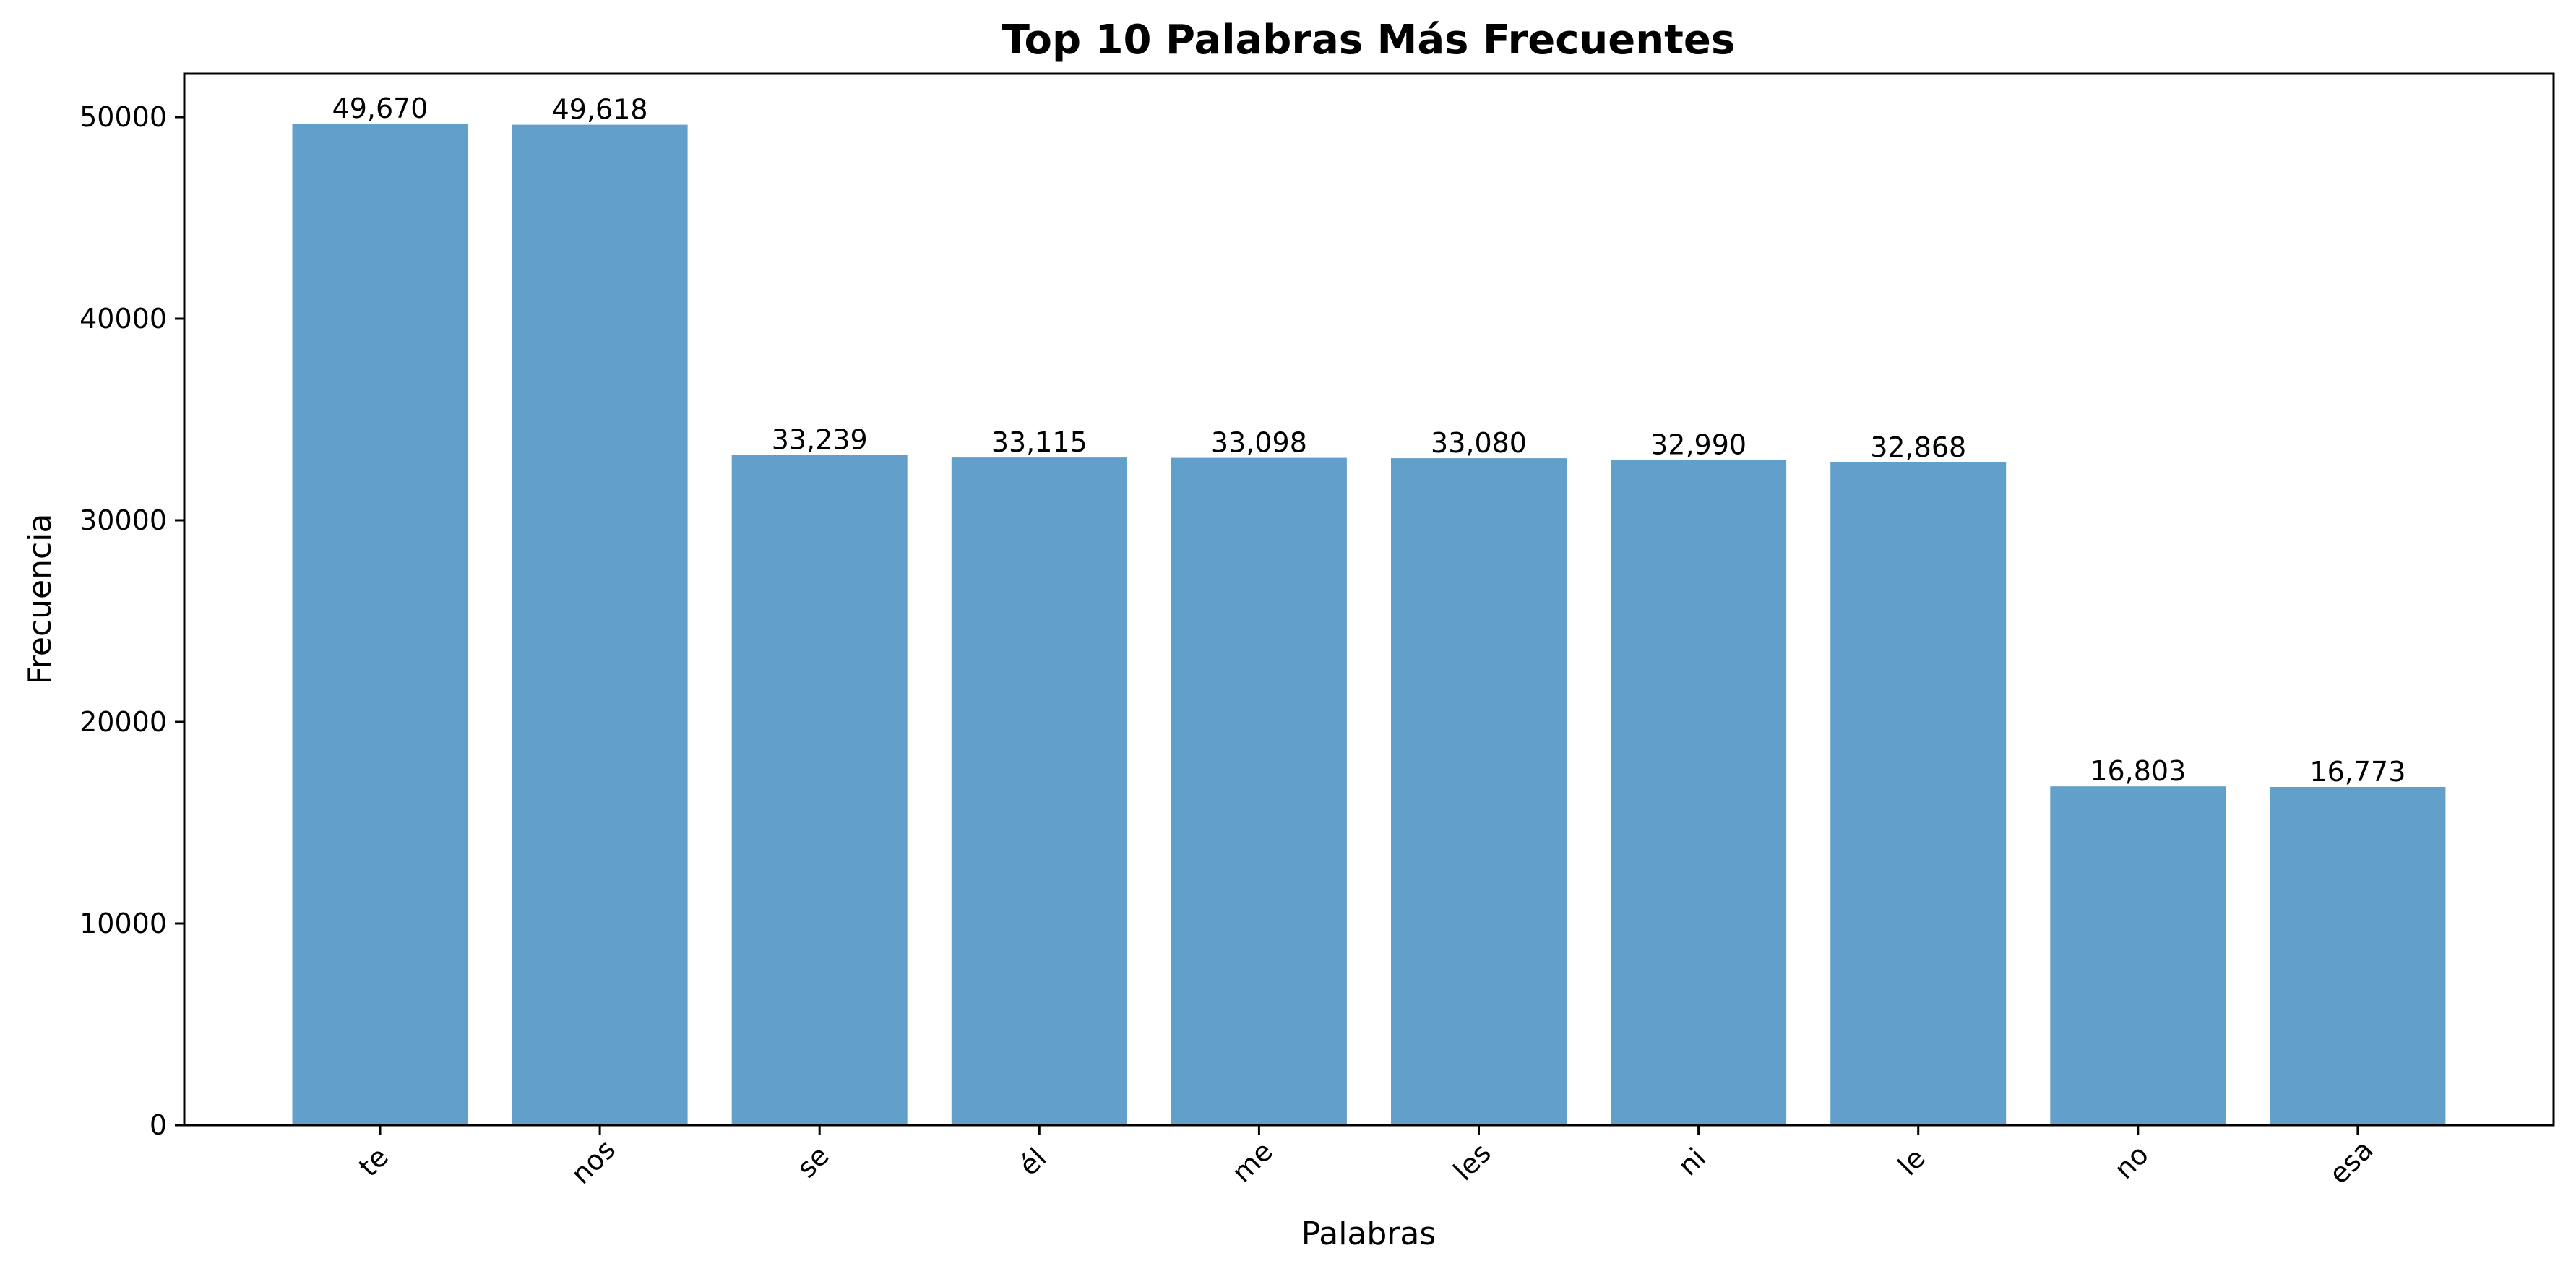  What do you see at coordinates (40, 599) in the screenshot?
I see `y-axis-label: Frecuencia` at bounding box center [40, 599].